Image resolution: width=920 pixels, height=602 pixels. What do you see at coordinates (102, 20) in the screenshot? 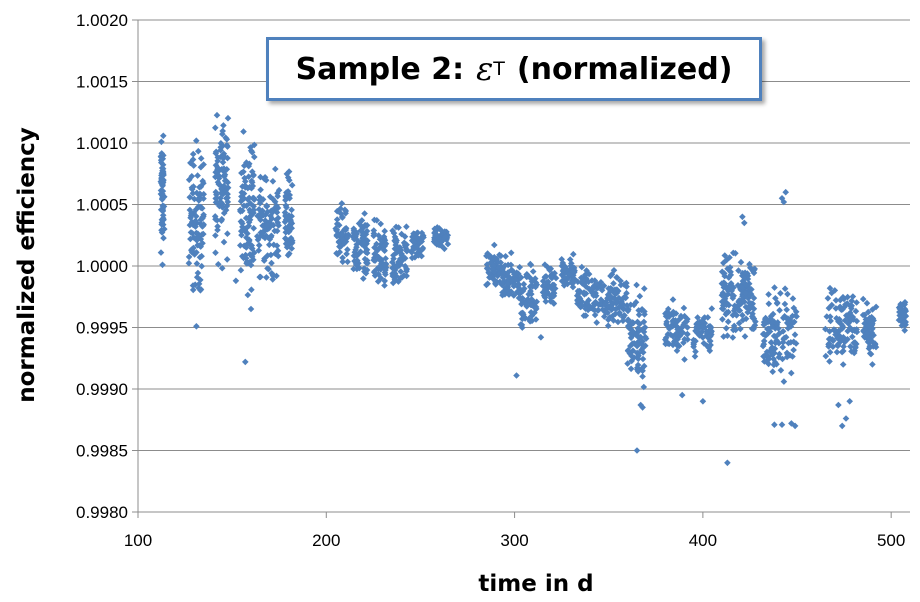
I see `y-tick-label: 1.0020` at bounding box center [102, 20].